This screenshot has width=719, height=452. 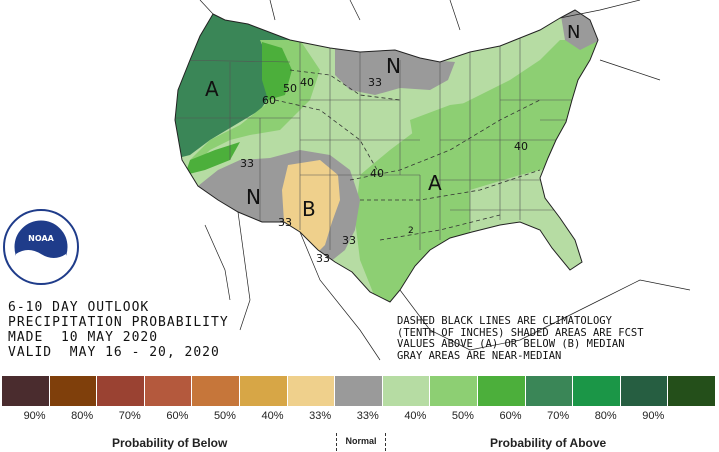 What do you see at coordinates (323, 258) in the screenshot?
I see `contour-33-texas: 33` at bounding box center [323, 258].